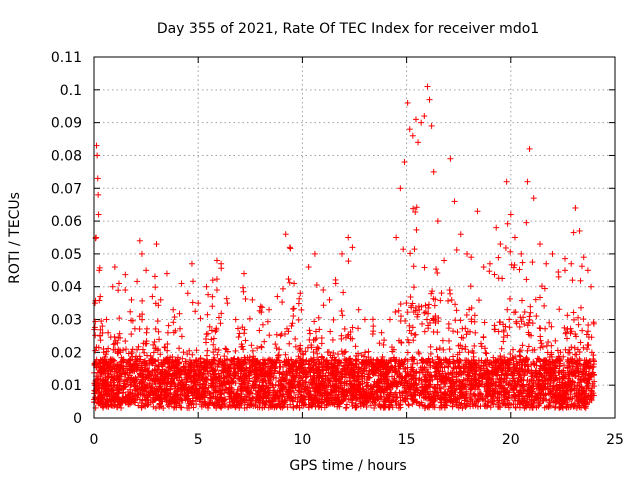 Image resolution: width=640 pixels, height=480 pixels. What do you see at coordinates (302, 440) in the screenshot?
I see `x-tick-label: 10` at bounding box center [302, 440].